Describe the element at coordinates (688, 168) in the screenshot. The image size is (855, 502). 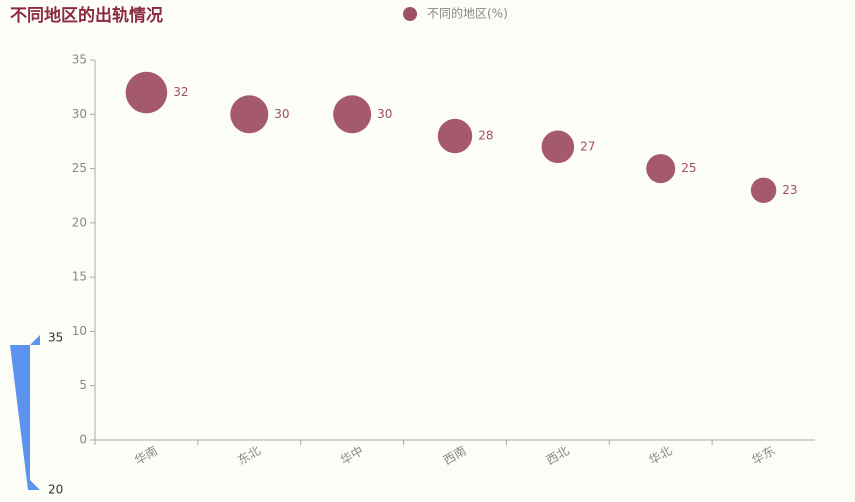
I see `value-label: 25` at that location.